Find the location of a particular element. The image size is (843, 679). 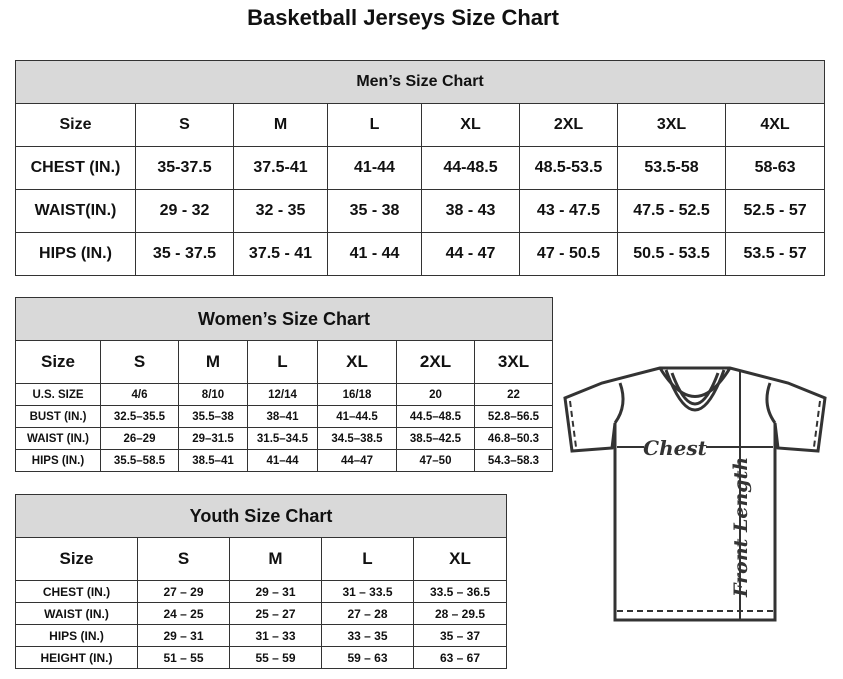

table-cell: 44–47 is located at coordinates (357, 460).